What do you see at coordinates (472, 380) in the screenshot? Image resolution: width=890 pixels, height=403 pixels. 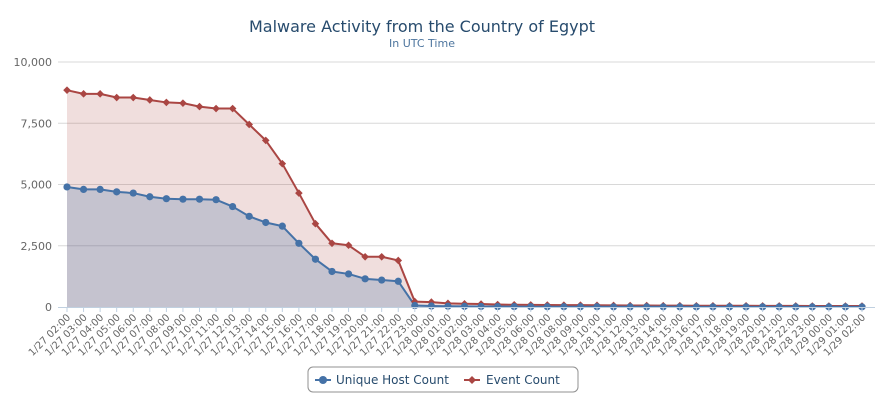 I see `legend-marker-event` at bounding box center [472, 380].